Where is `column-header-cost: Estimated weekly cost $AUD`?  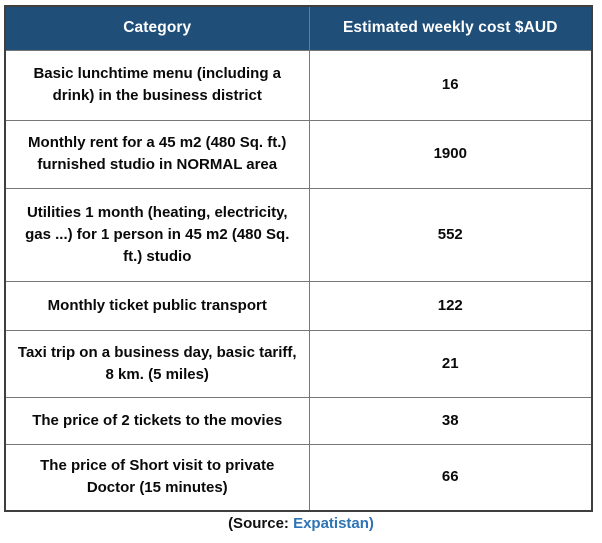 column-header-cost: Estimated weekly cost $AUD is located at coordinates (450, 28).